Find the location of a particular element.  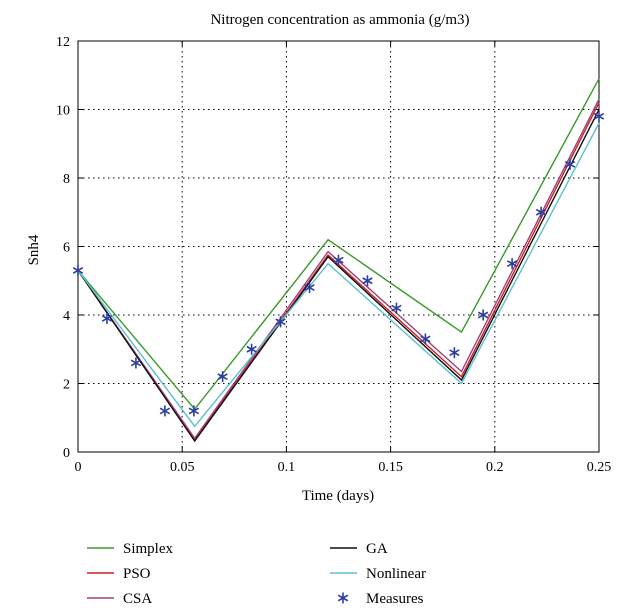

y-tick-label: 6 is located at coordinates (66, 248).